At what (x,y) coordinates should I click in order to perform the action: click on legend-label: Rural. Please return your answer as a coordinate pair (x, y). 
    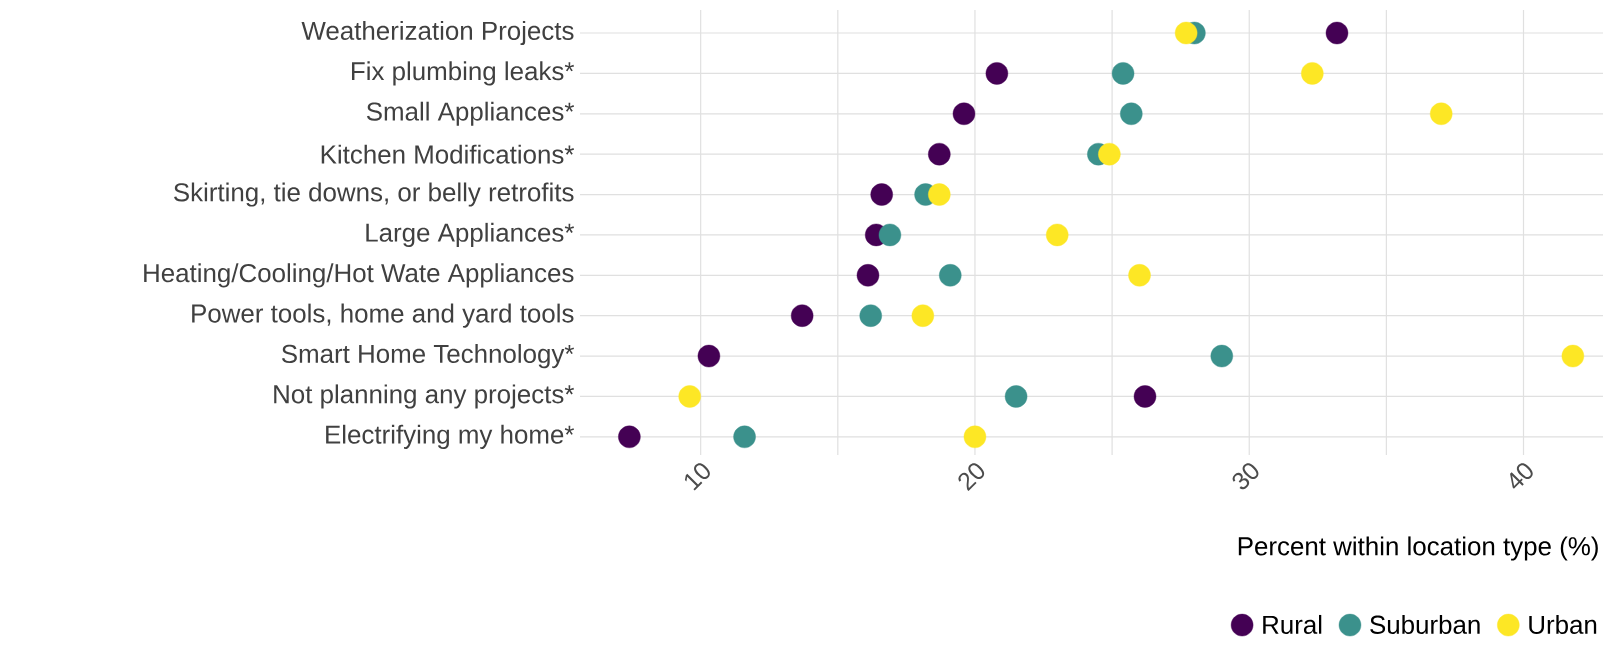
    Looking at the image, I should click on (1292, 624).